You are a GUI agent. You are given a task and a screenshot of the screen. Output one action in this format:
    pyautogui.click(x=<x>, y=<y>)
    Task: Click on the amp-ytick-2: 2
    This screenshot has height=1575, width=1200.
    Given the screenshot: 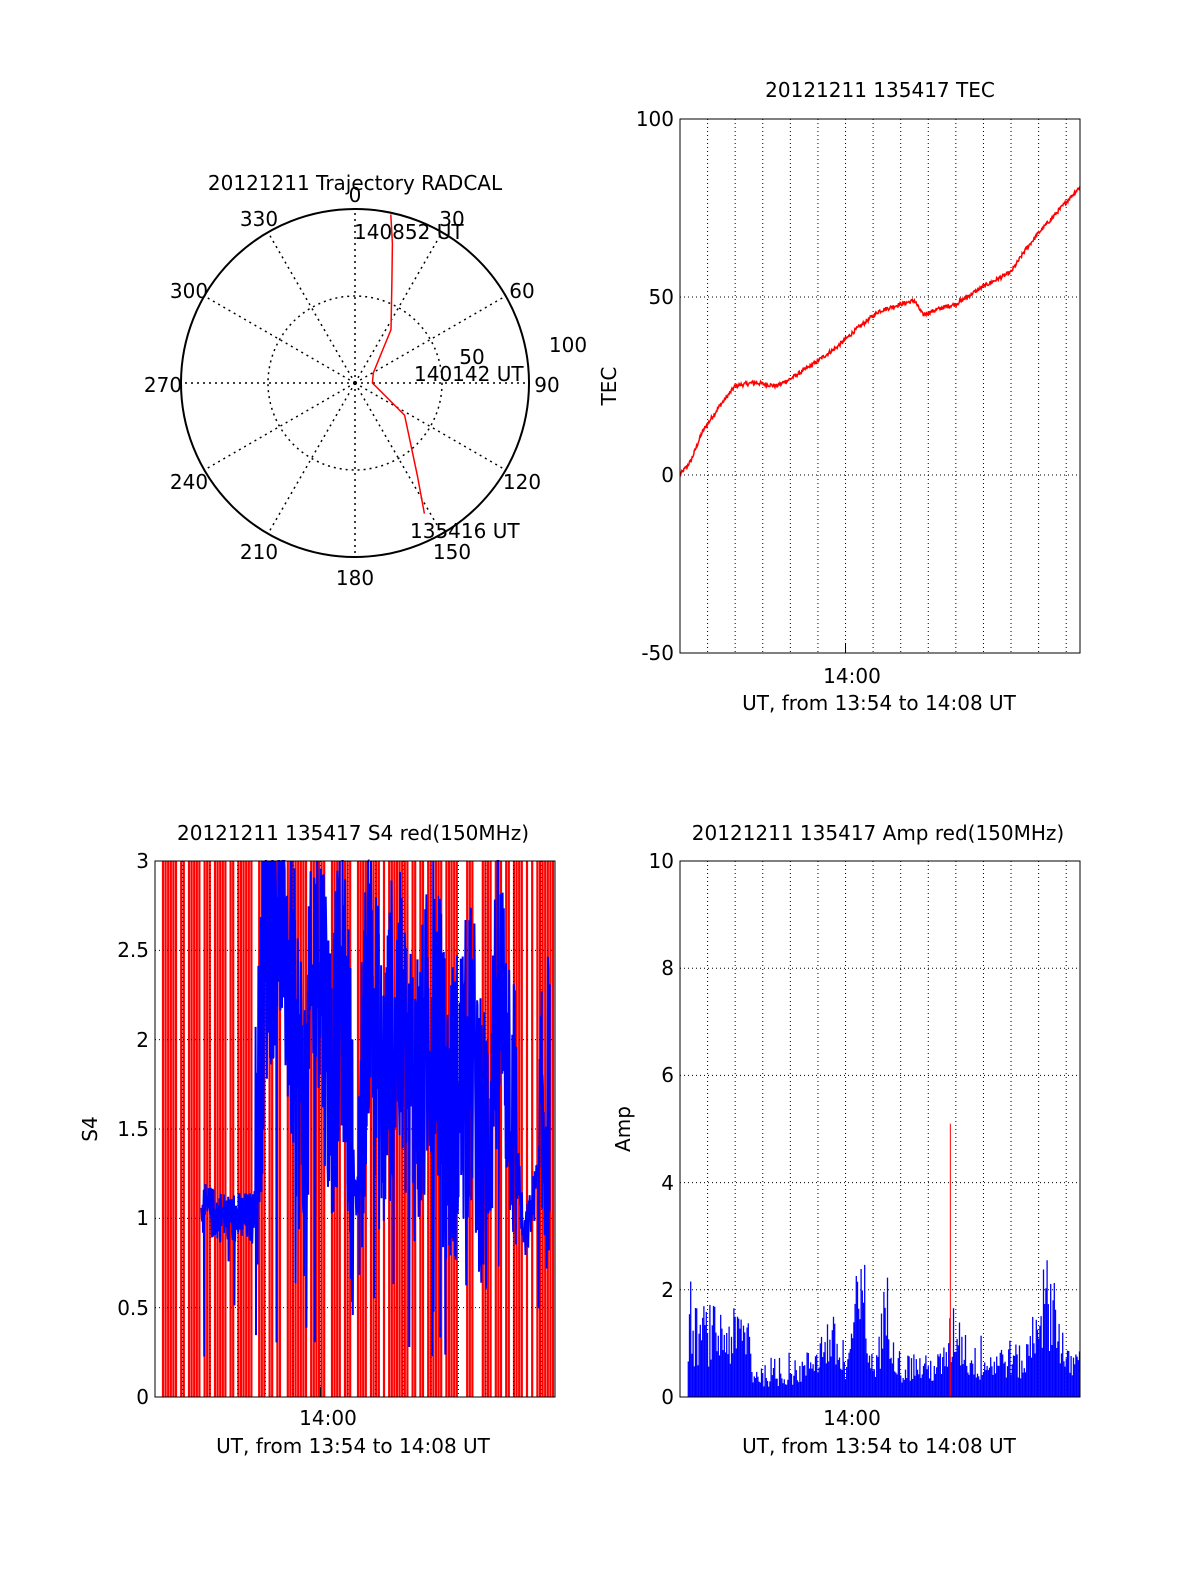 What is the action you would take?
    pyautogui.click(x=667, y=1290)
    